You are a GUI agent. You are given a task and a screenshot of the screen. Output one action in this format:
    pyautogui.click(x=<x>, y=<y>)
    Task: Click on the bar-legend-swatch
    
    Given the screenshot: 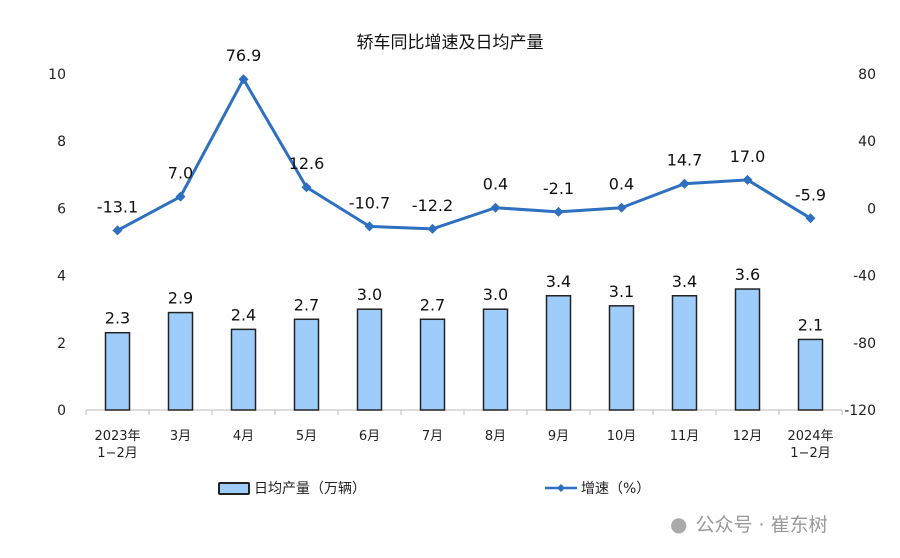 What is the action you would take?
    pyautogui.click(x=234, y=488)
    